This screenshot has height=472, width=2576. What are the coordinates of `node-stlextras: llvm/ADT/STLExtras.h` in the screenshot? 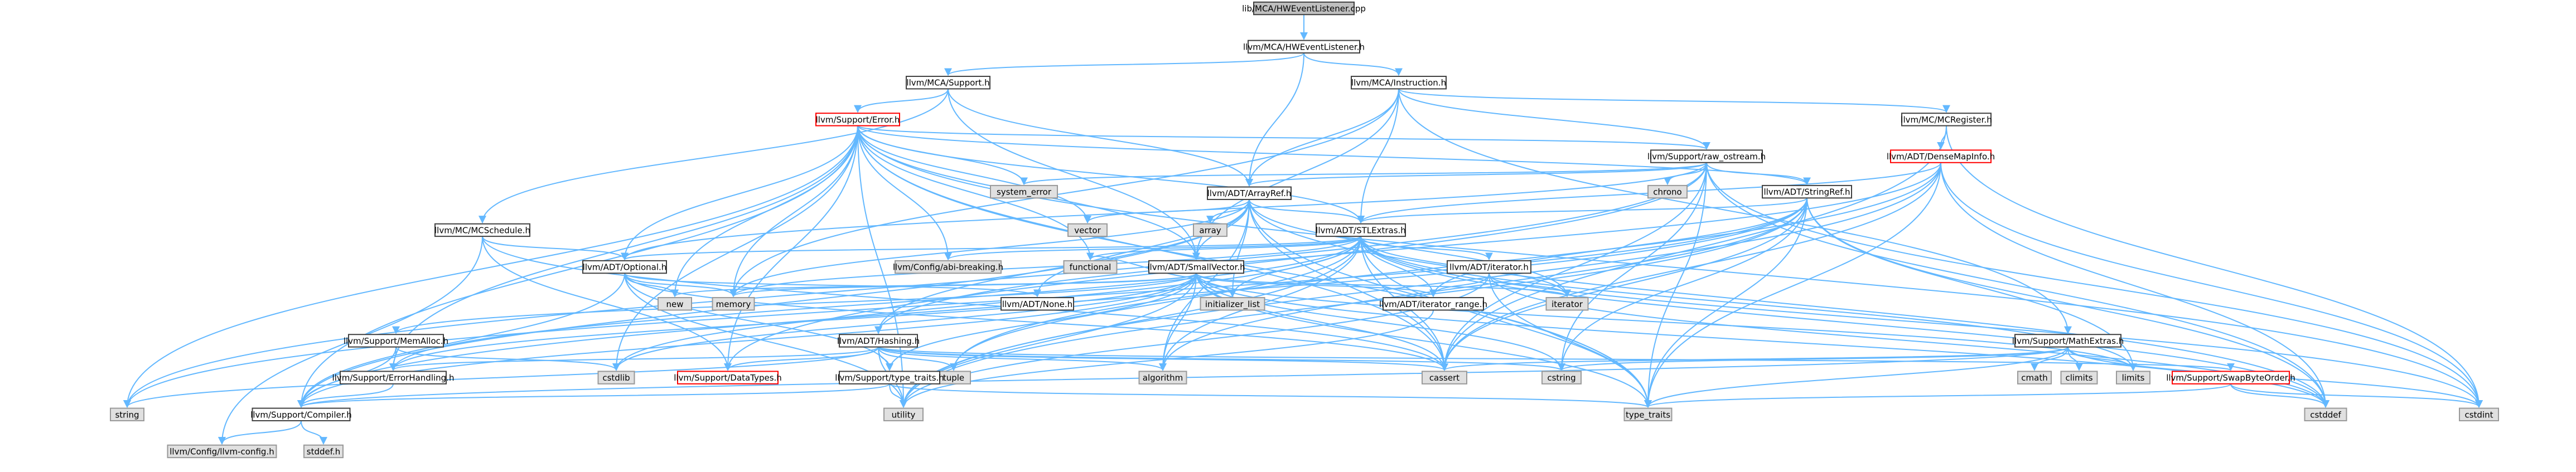 It's located at (1361, 230).